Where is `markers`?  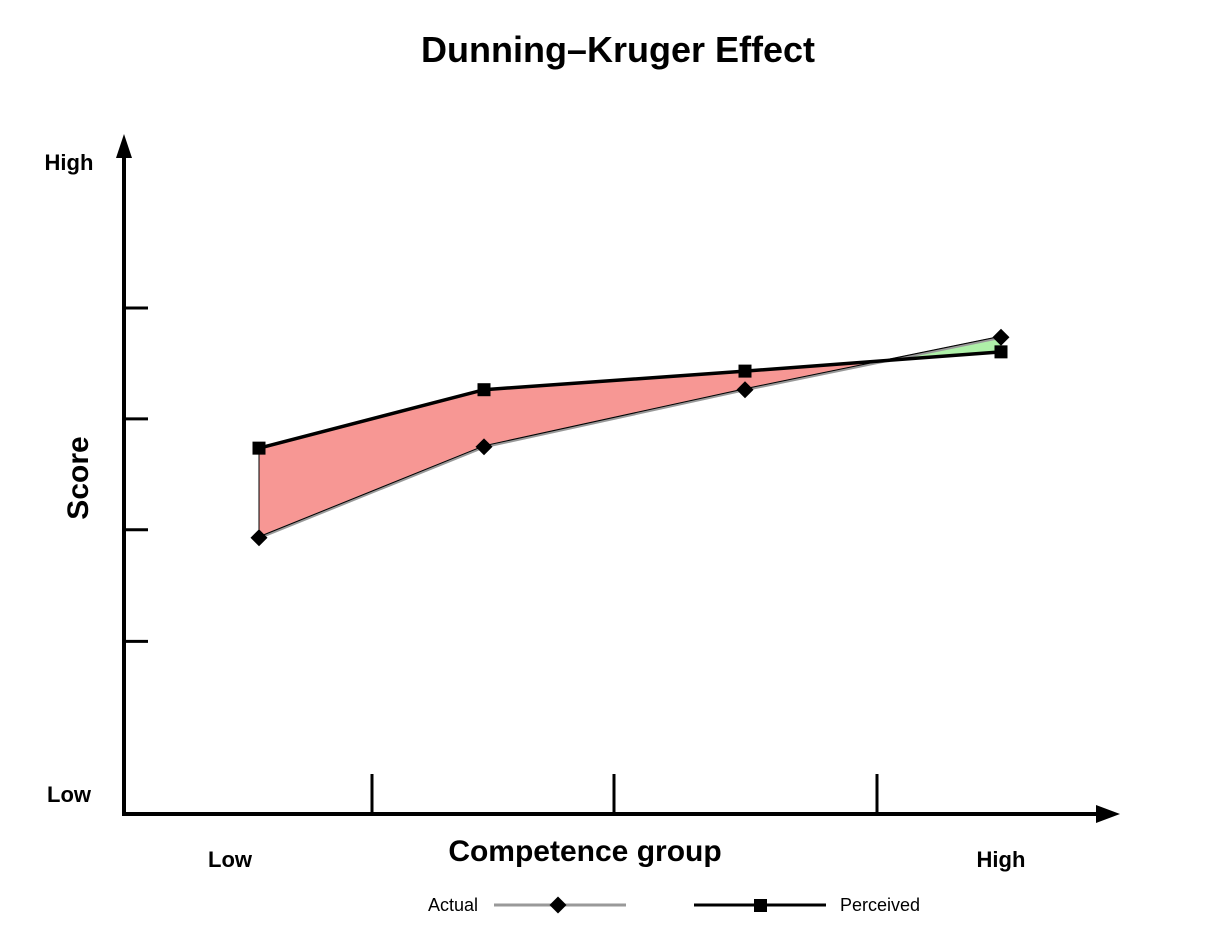
markers is located at coordinates (630, 437).